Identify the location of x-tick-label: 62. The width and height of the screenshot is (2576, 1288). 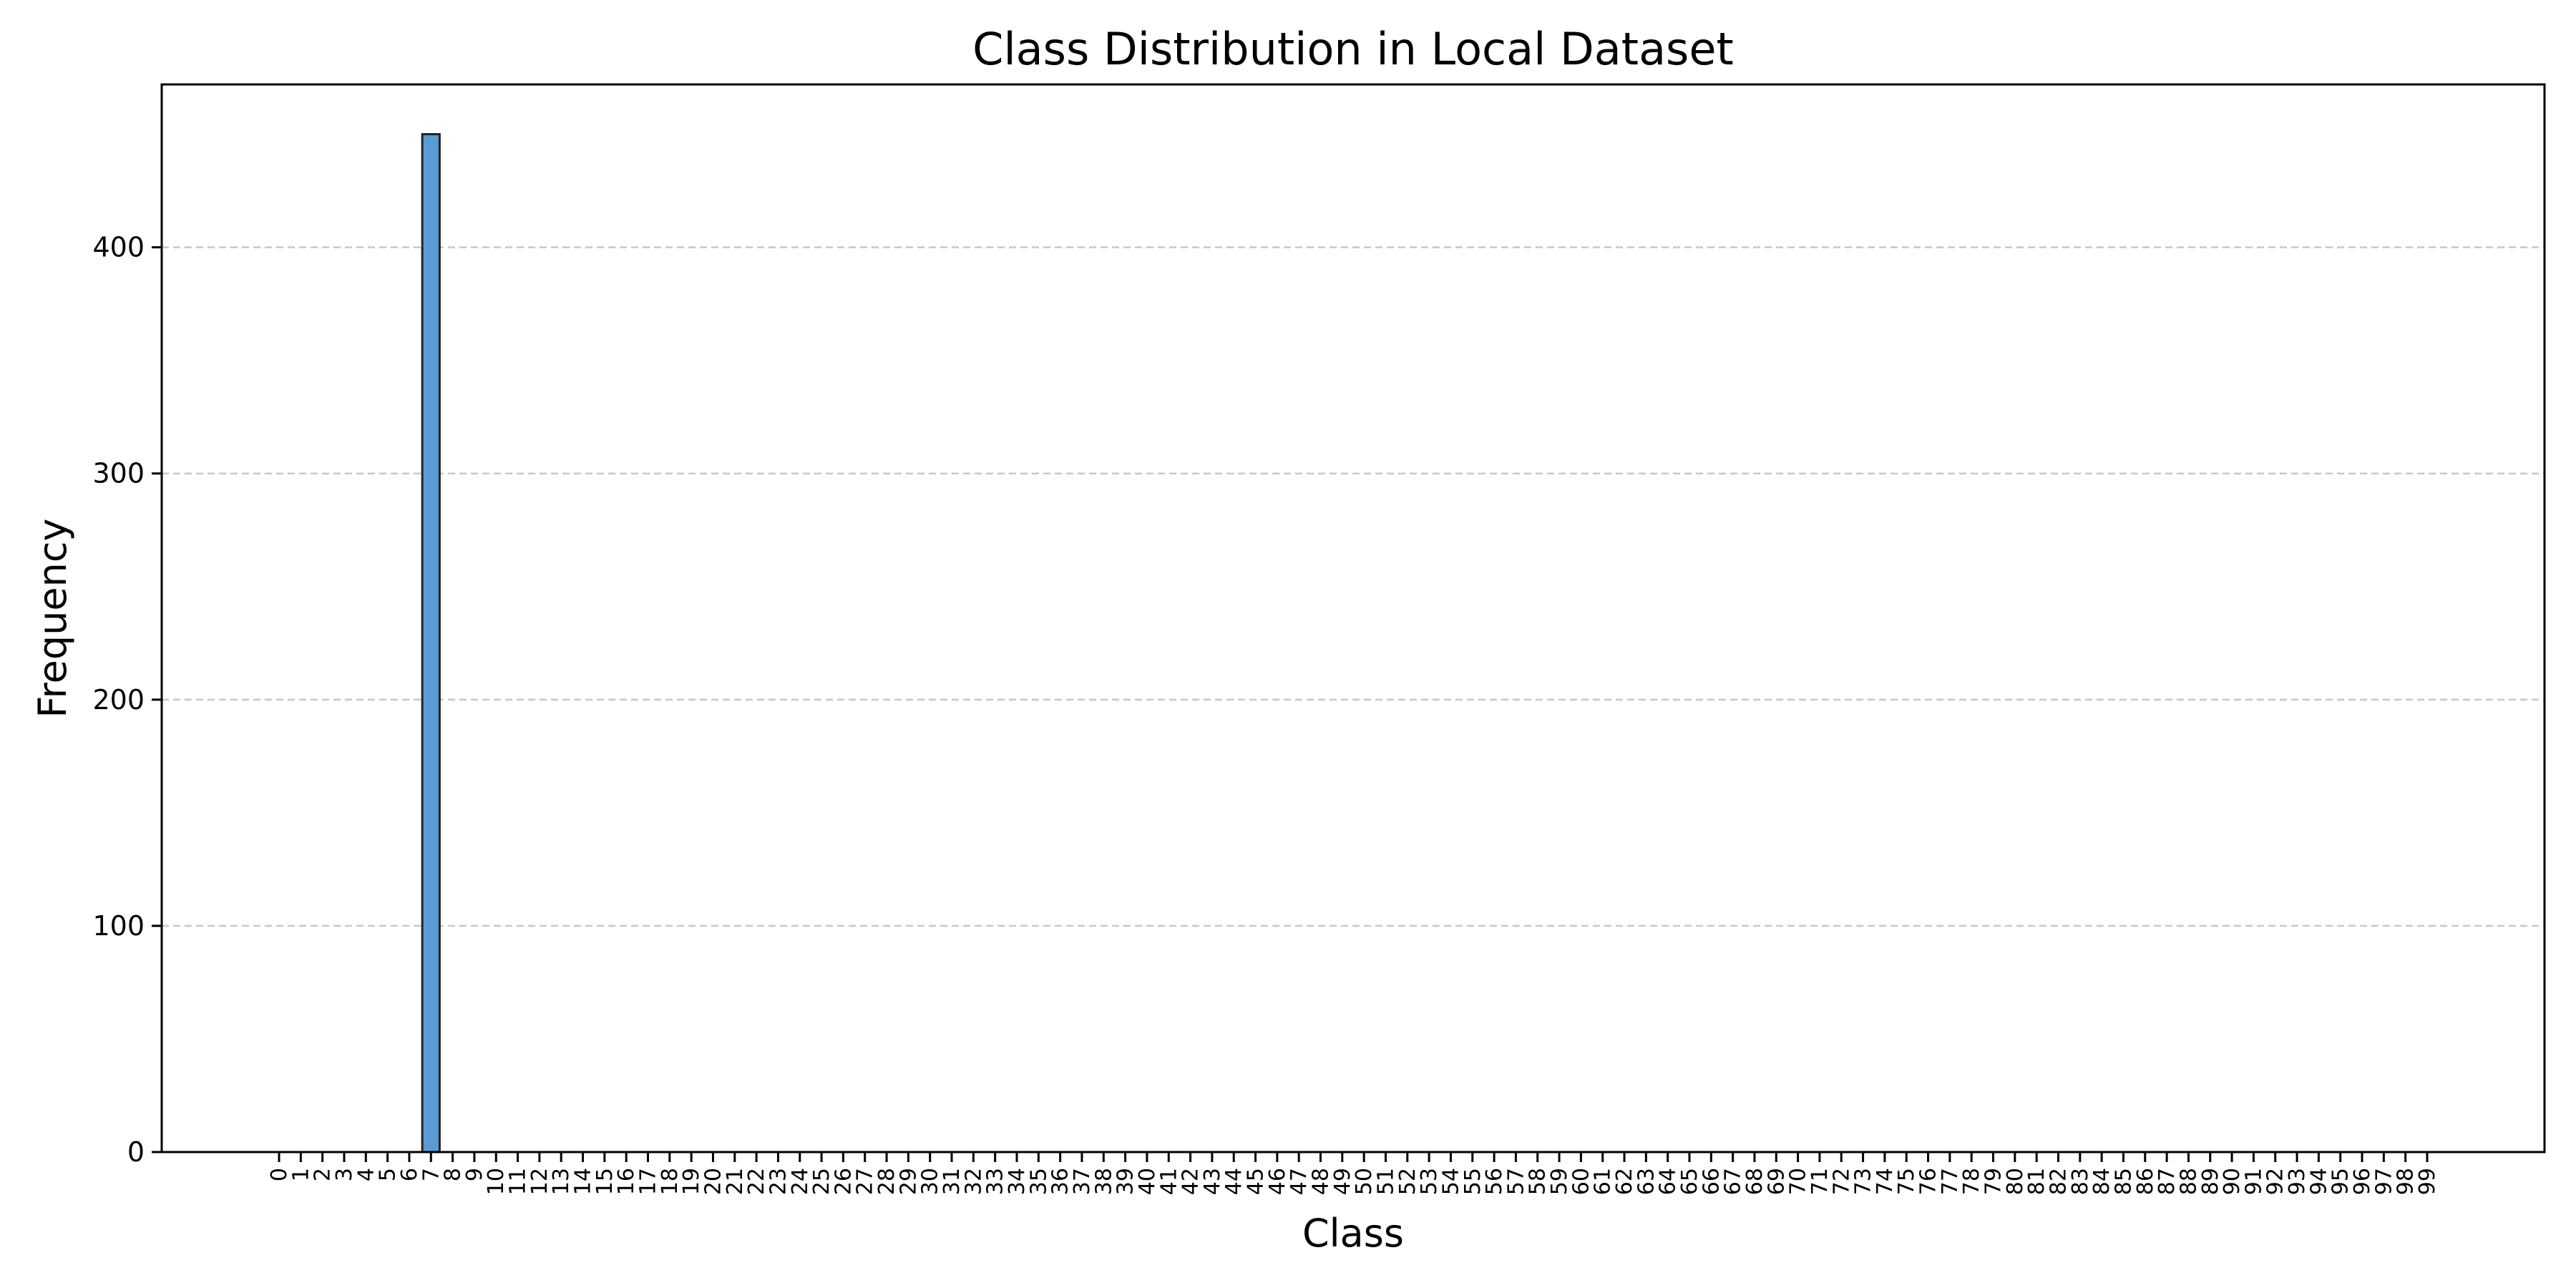
(1624, 1181).